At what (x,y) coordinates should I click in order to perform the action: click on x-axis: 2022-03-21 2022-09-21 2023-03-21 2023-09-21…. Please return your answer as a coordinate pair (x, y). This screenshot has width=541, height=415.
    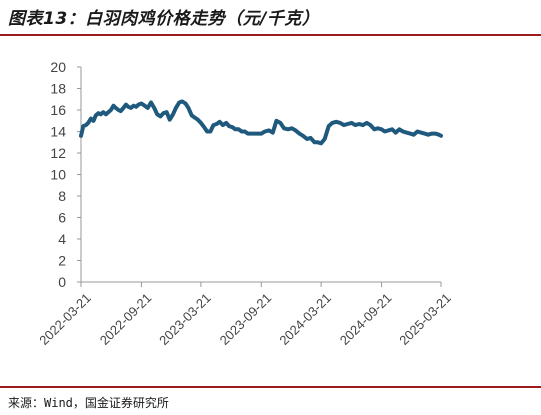
    Looking at the image, I should click on (245, 314).